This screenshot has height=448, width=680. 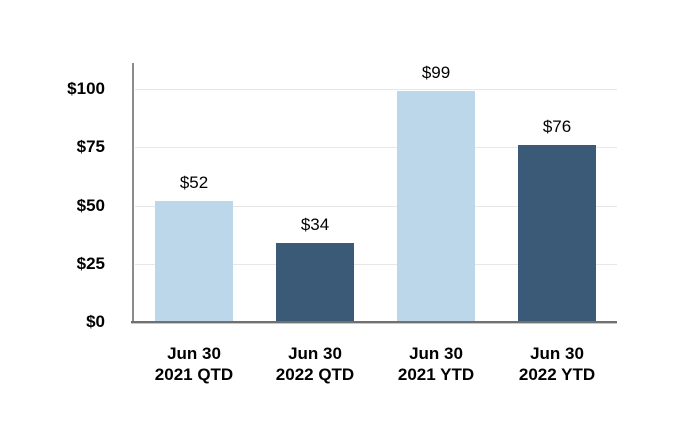 I want to click on x-axis-category-label: Jun 30 2021 QTD, so click(x=194, y=364).